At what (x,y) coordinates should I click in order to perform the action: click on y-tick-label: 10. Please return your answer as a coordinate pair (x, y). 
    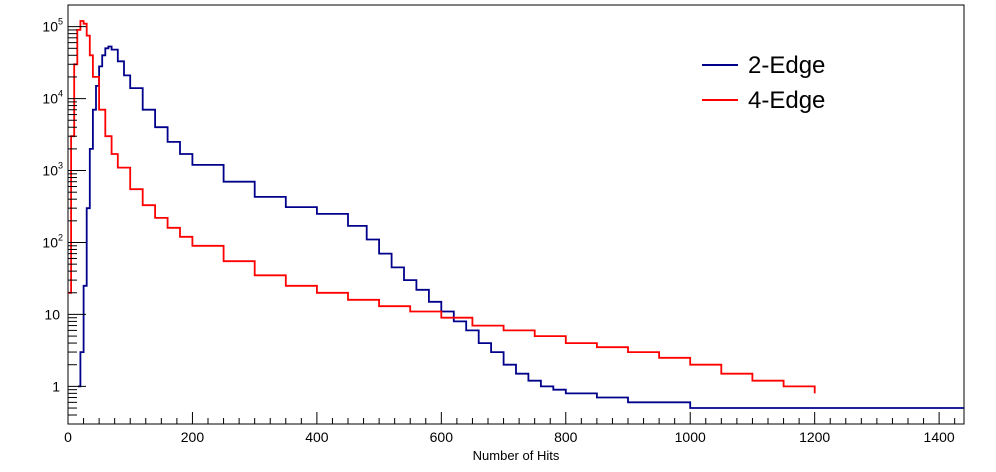
    Looking at the image, I should click on (52, 314).